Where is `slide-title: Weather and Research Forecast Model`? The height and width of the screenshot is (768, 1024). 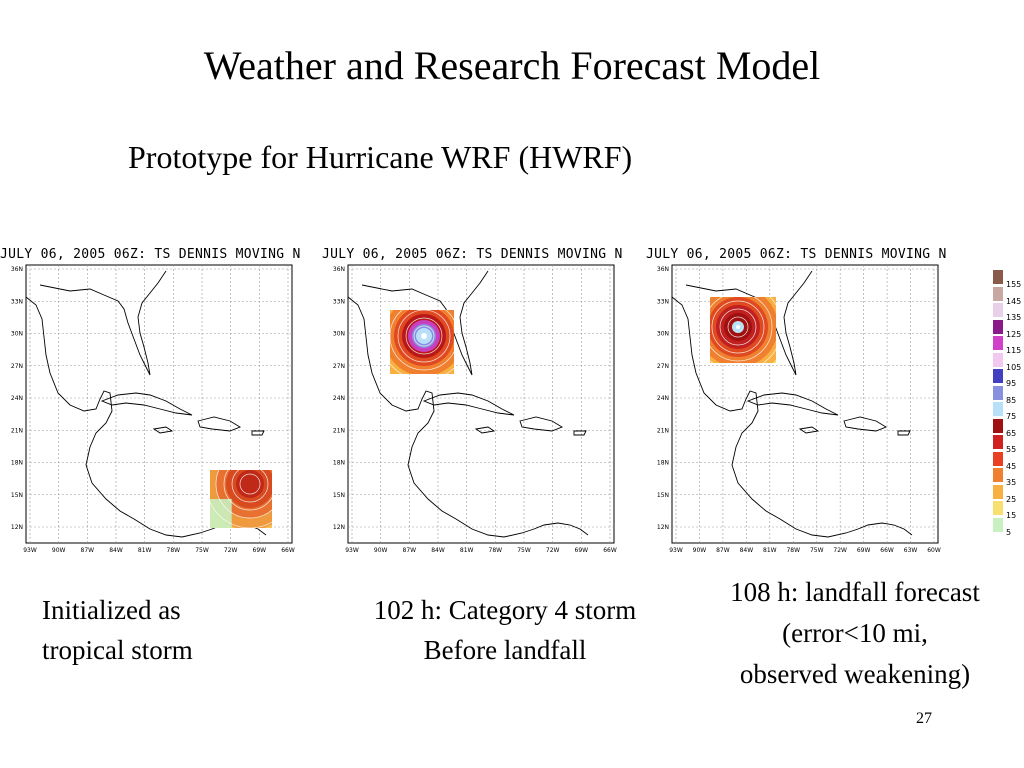 slide-title: Weather and Research Forecast Model is located at coordinates (512, 65).